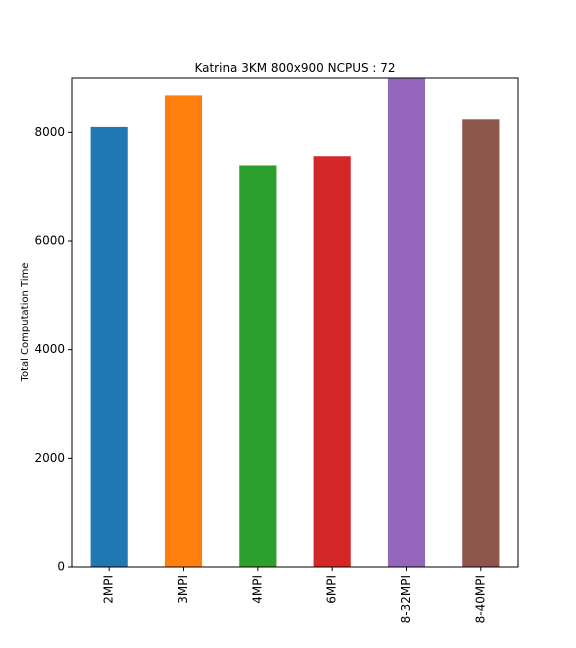 This screenshot has width=576, height=648. What do you see at coordinates (49, 458) in the screenshot?
I see `y-tick-label: 2000` at bounding box center [49, 458].